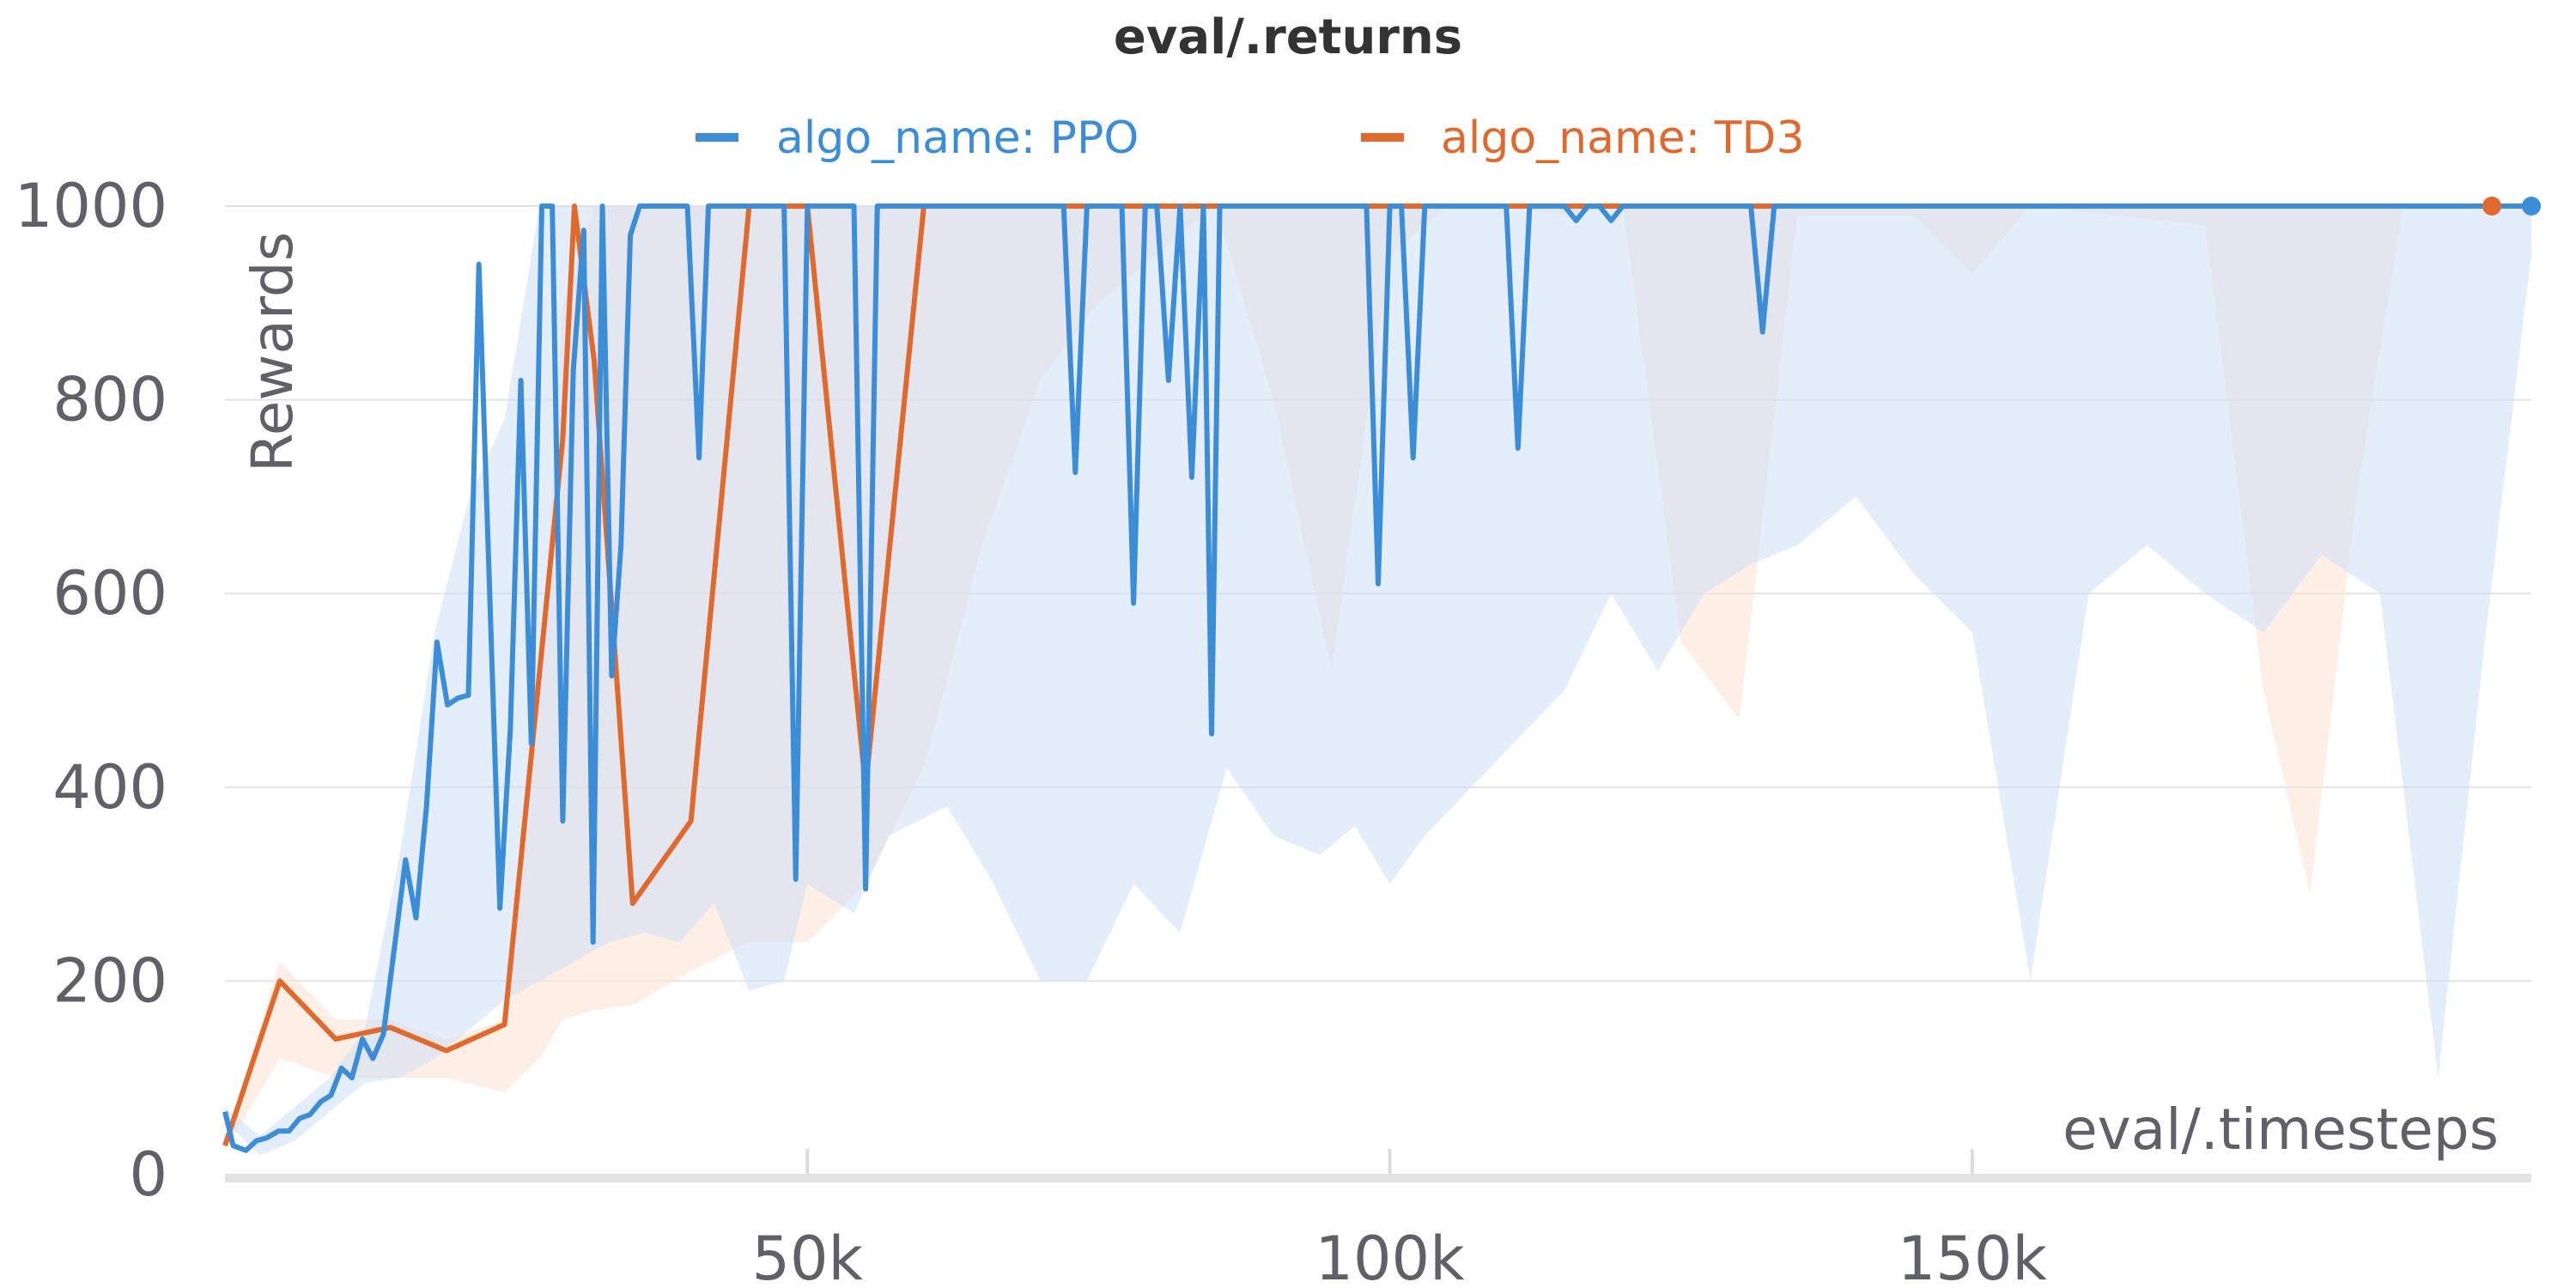 The height and width of the screenshot is (1288, 2576). I want to click on y-tick-label: 0, so click(148, 1174).